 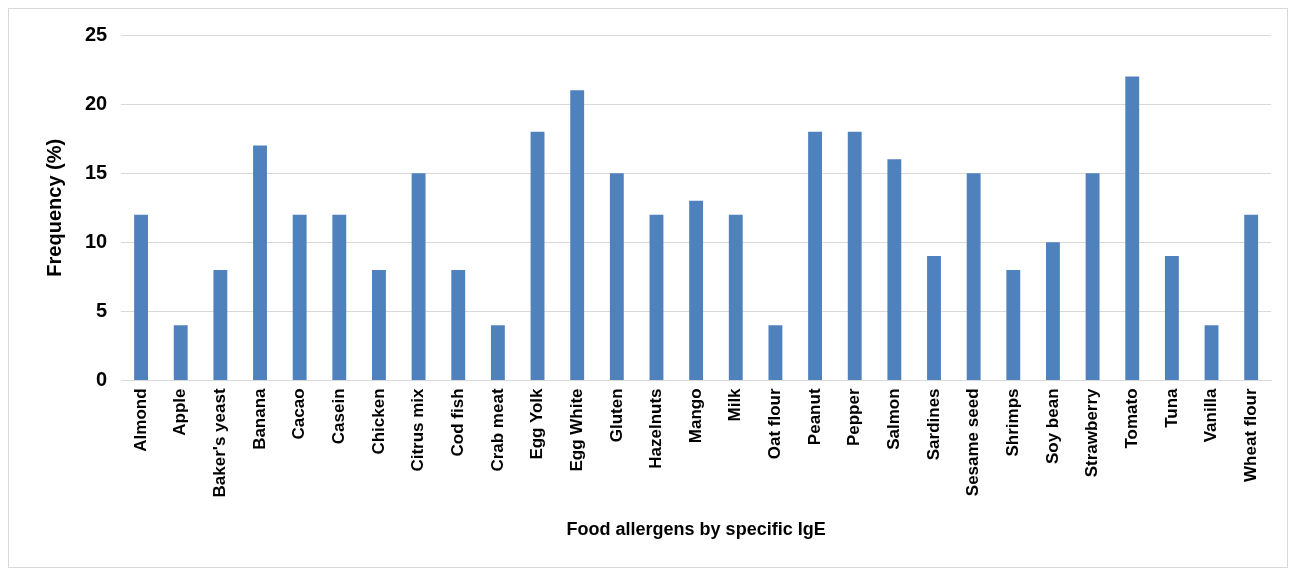 What do you see at coordinates (140, 420) in the screenshot?
I see `x-tick-label: Almond` at bounding box center [140, 420].